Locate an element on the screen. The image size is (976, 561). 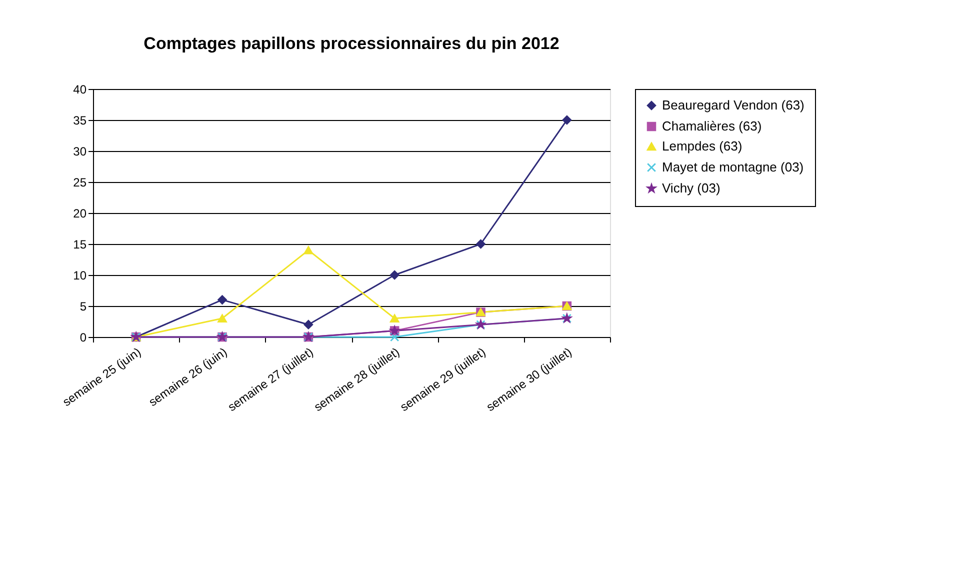
y-tick-label: 30 is located at coordinates (80, 151).